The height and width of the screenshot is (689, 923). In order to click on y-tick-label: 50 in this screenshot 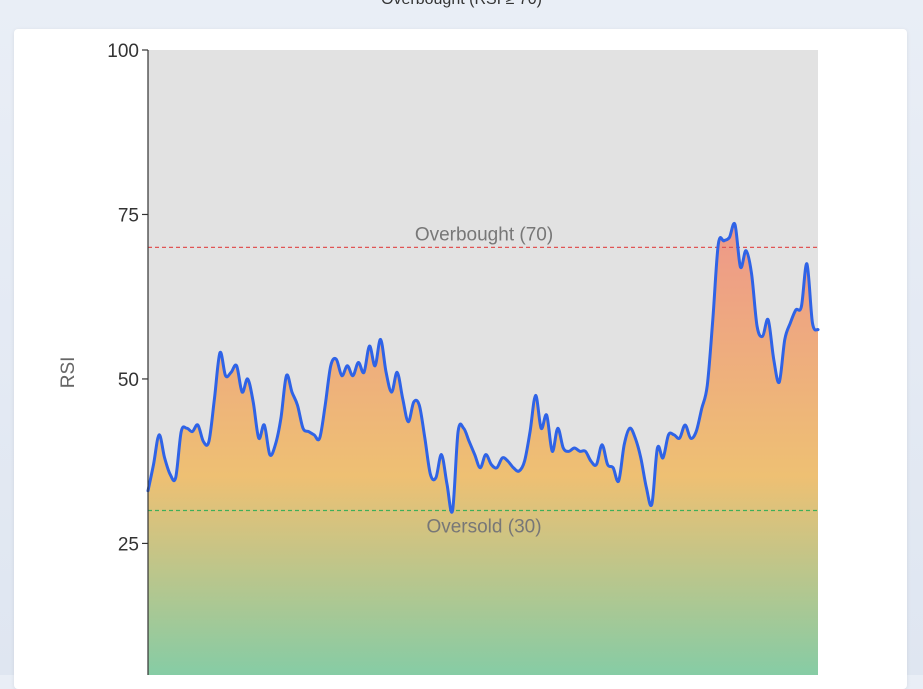, I will do `click(128, 380)`.